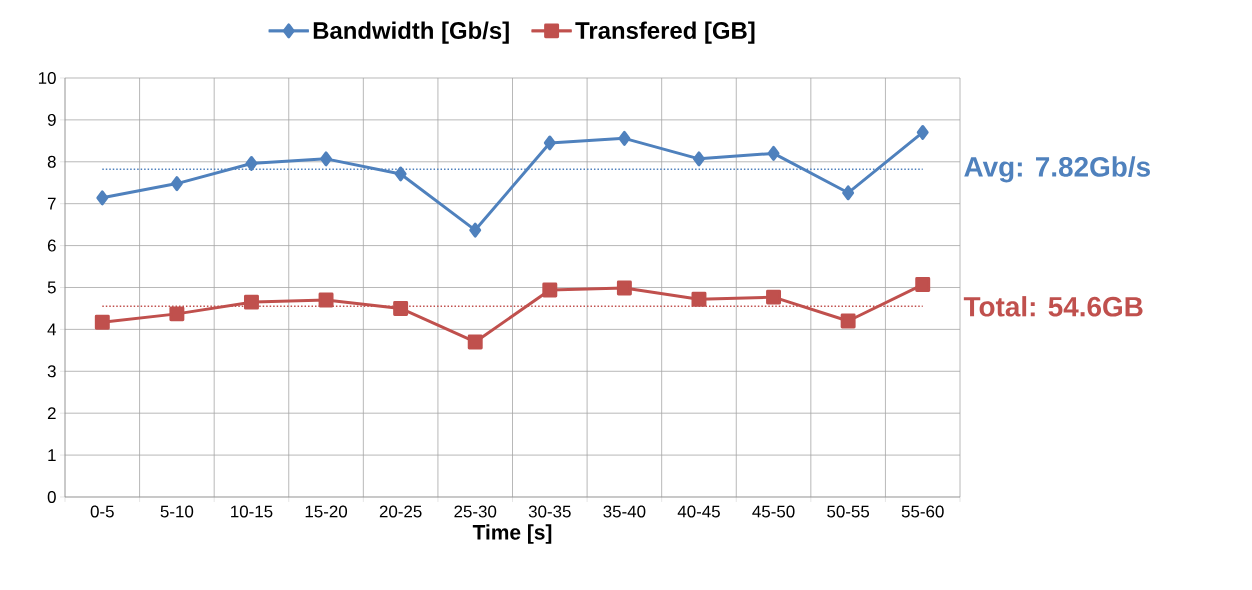  I want to click on y-tick-label: 1, so click(52, 455).